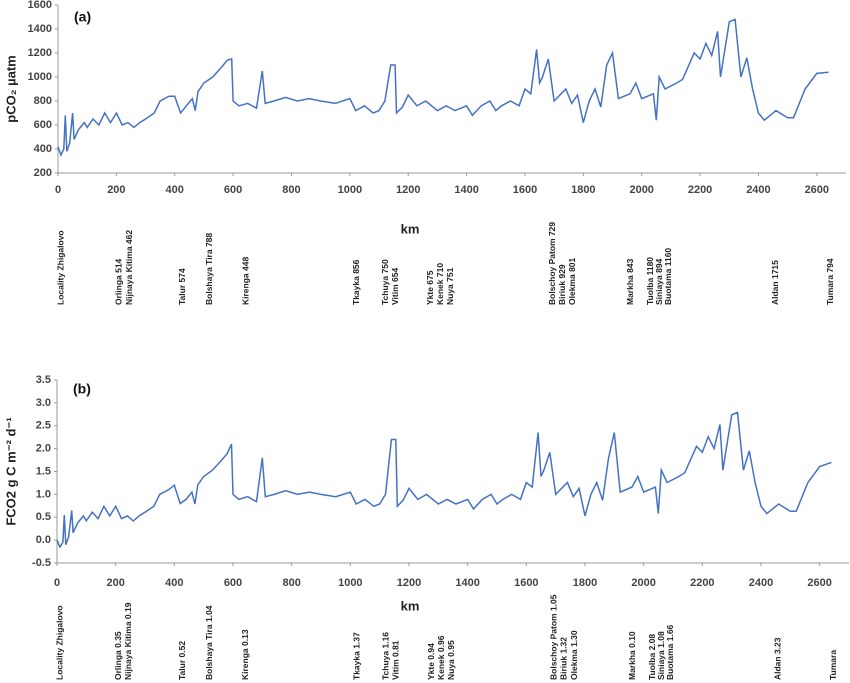 This screenshot has width=850, height=683. What do you see at coordinates (572, 281) in the screenshot?
I see `tributary-label: Olekma 801` at bounding box center [572, 281].